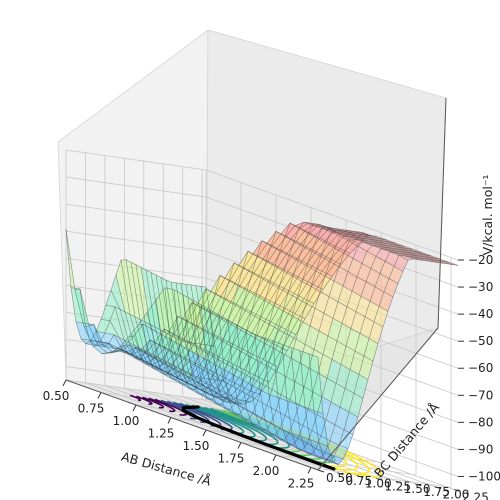  Describe the element at coordinates (358, 481) in the screenshot. I see `y-tick-label: 0.75` at that location.